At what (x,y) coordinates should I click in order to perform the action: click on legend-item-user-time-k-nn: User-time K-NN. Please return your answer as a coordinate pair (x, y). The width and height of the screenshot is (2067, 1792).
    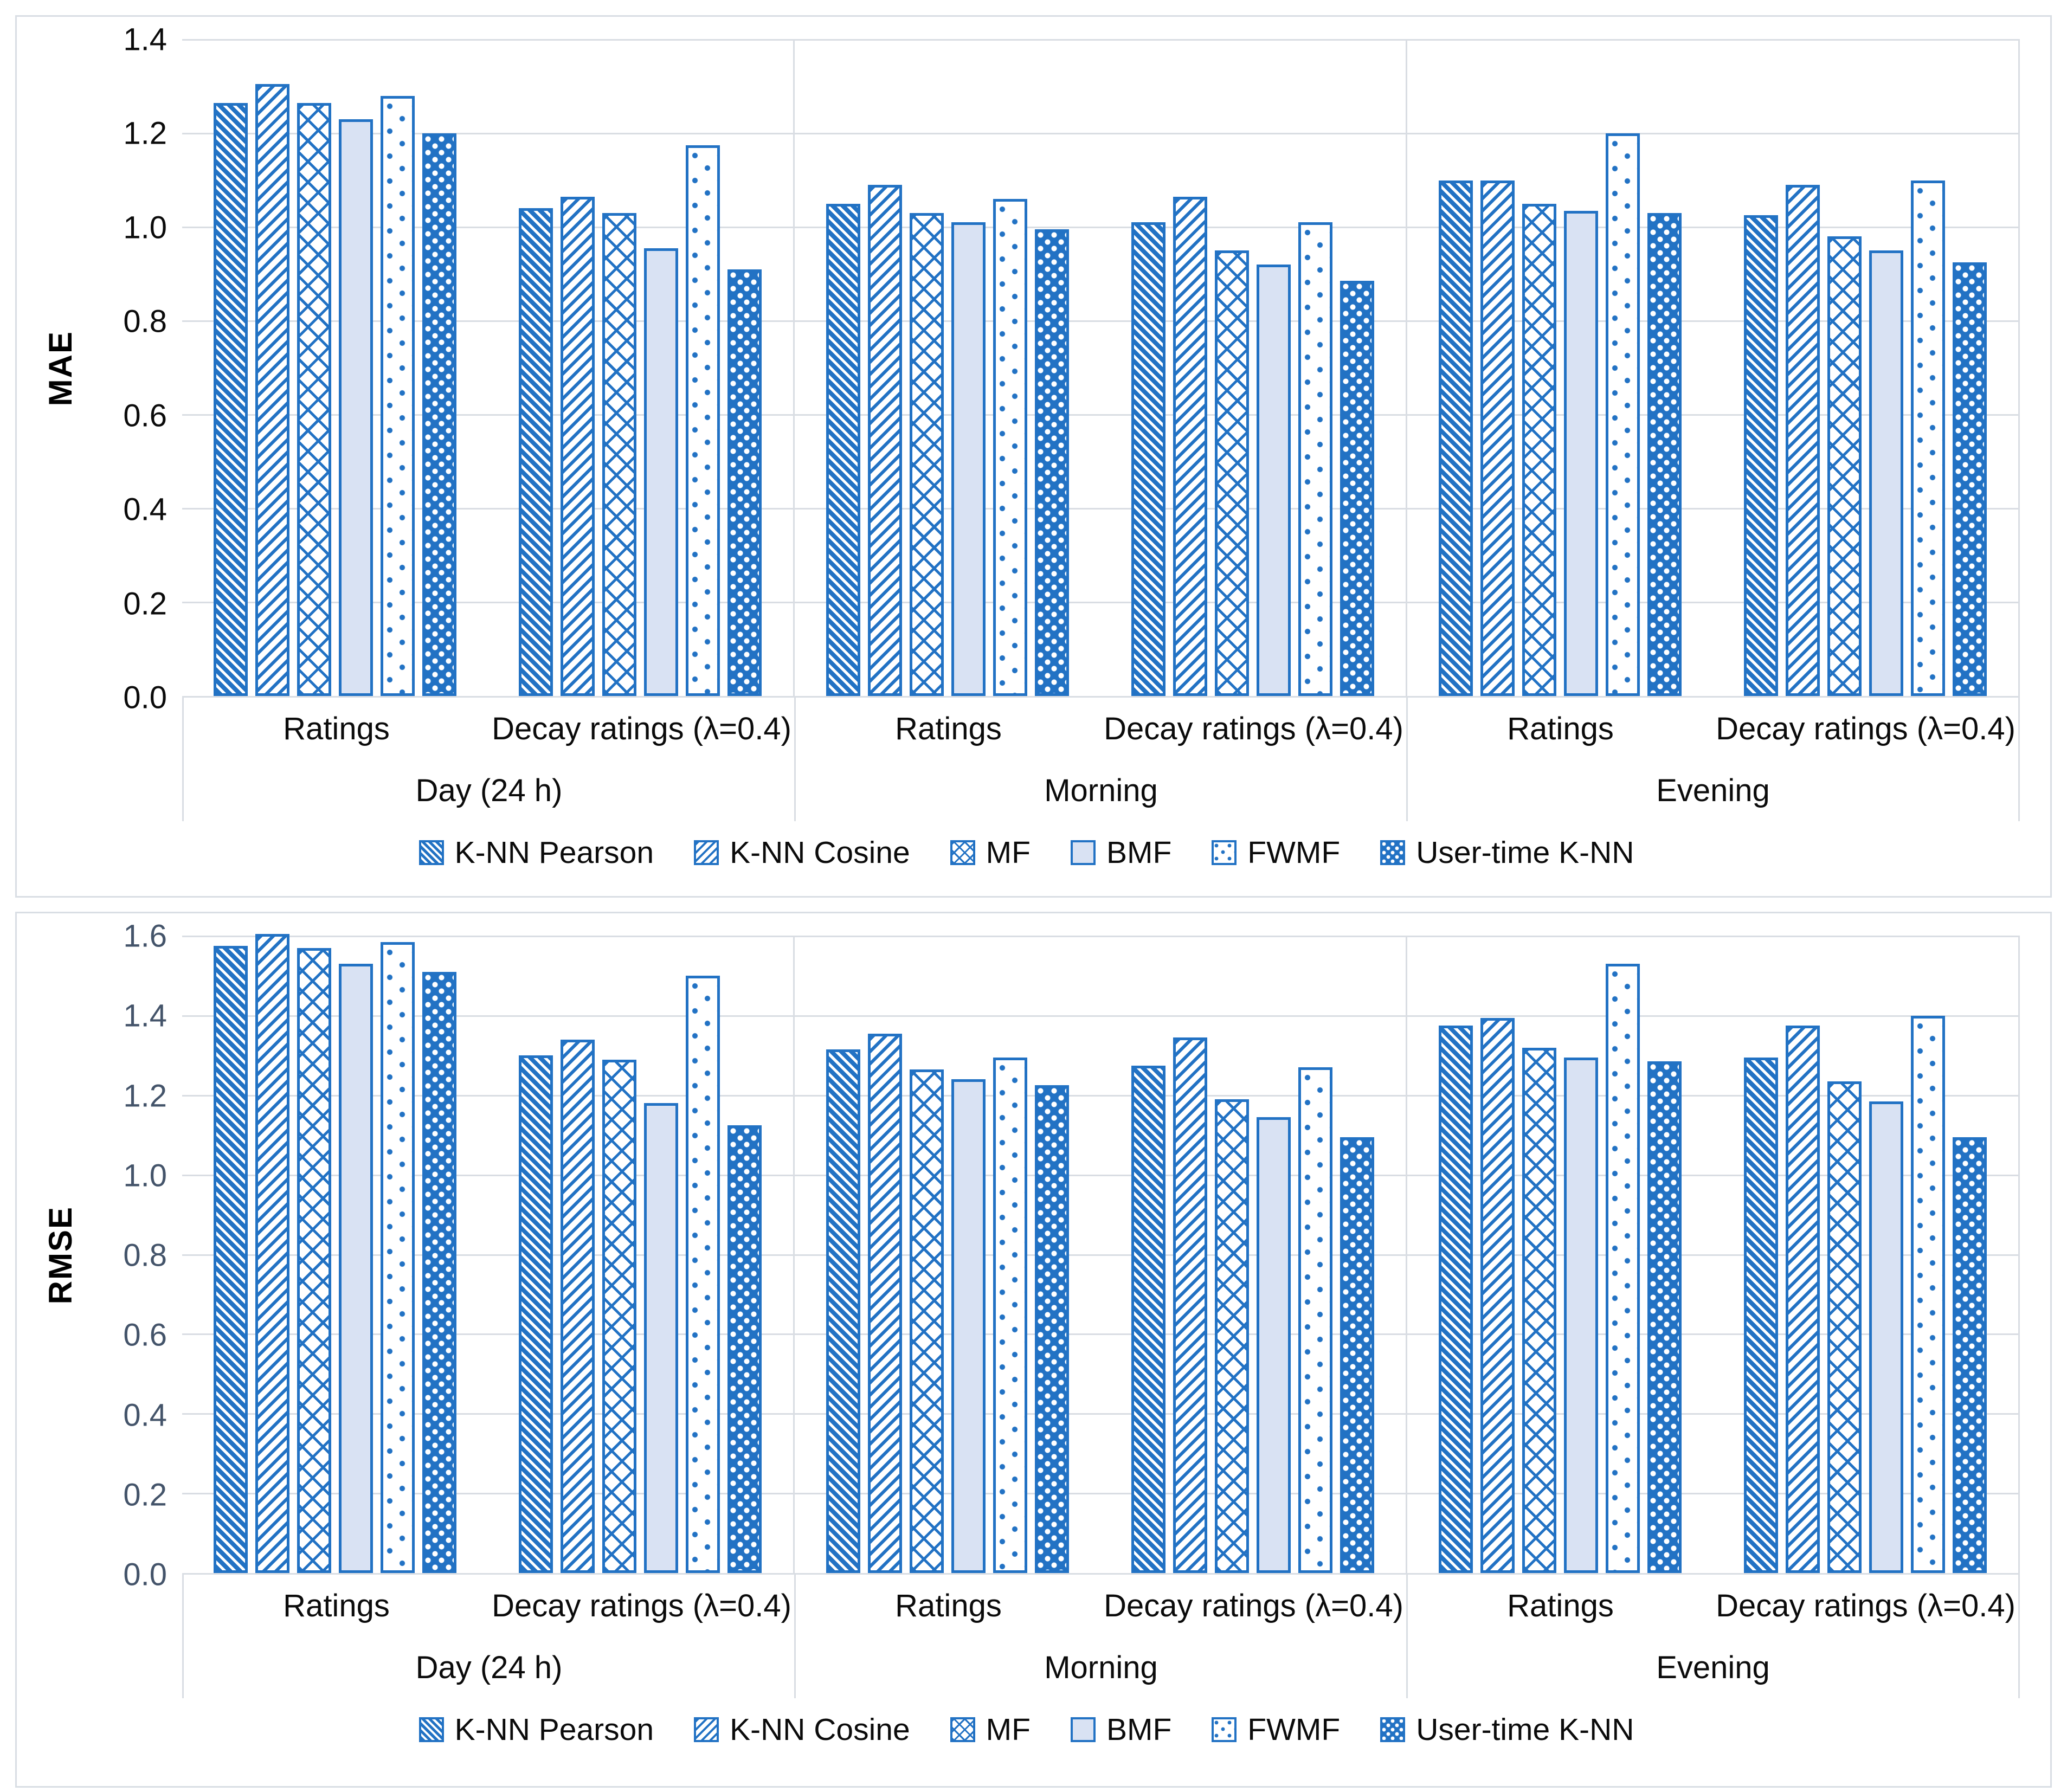
    Looking at the image, I should click on (1507, 853).